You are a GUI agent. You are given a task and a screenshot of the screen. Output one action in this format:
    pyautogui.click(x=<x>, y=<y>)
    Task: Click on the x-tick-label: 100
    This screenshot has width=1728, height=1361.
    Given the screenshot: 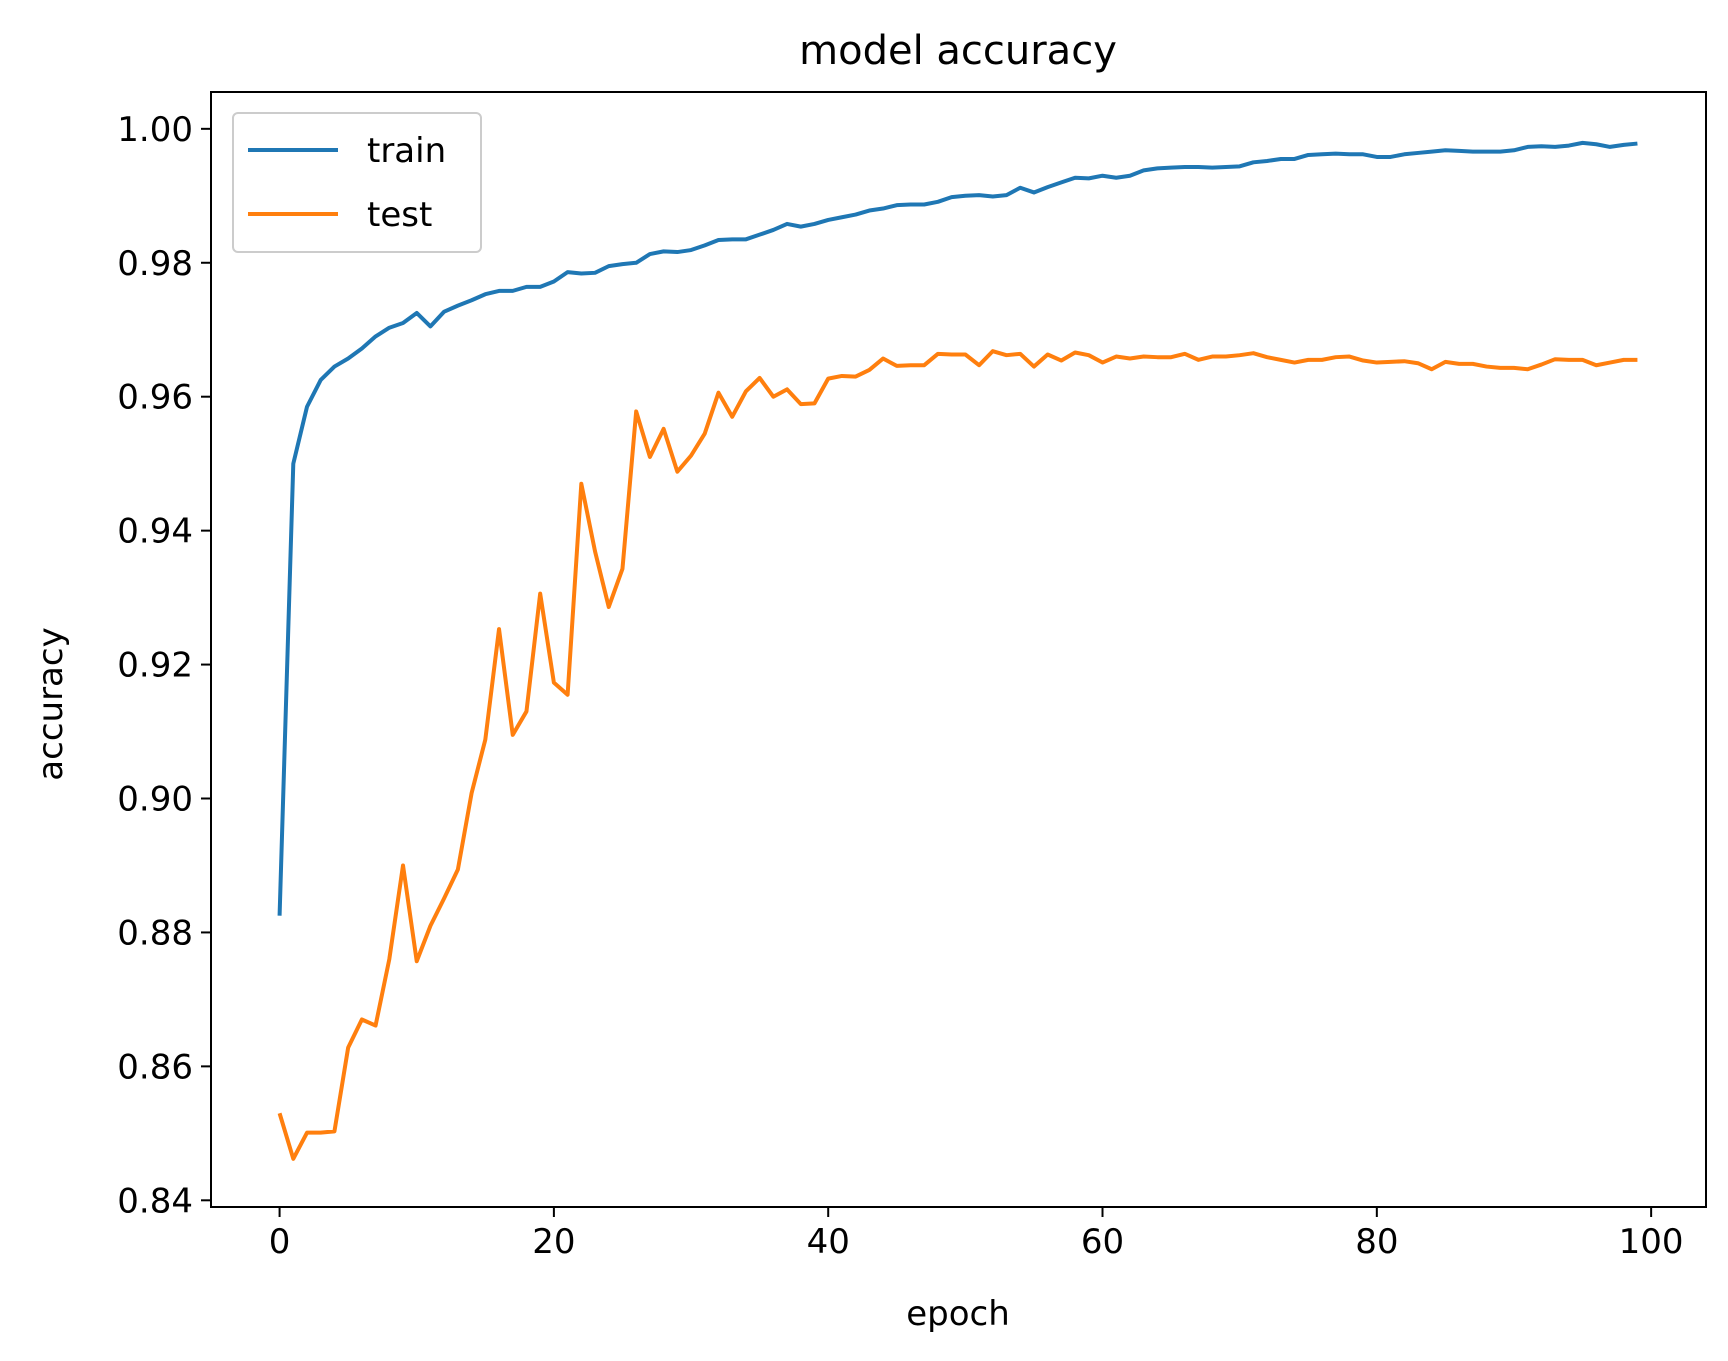 What is the action you would take?
    pyautogui.click(x=1651, y=1242)
    